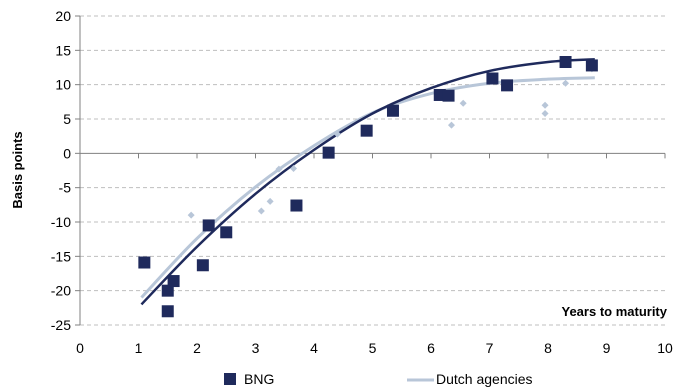 Image resolution: width=689 pixels, height=389 pixels. I want to click on y-tick-label: -20, so click(61, 291).